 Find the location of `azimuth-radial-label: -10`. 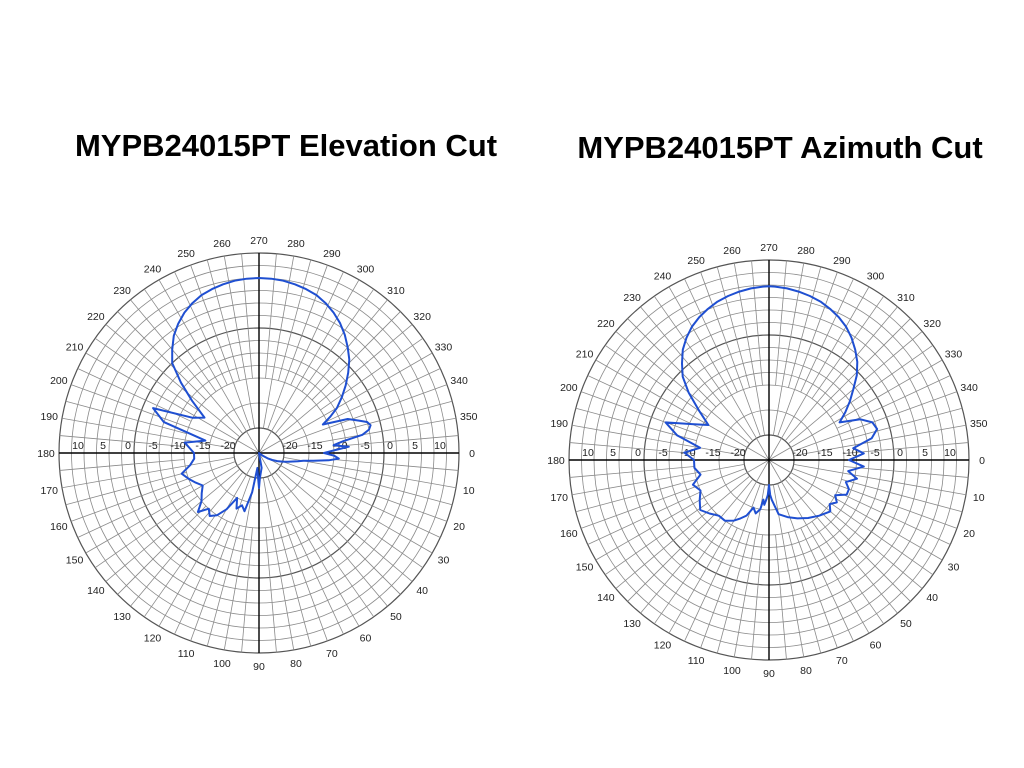

azimuth-radial-label: -10 is located at coordinates (849, 453).